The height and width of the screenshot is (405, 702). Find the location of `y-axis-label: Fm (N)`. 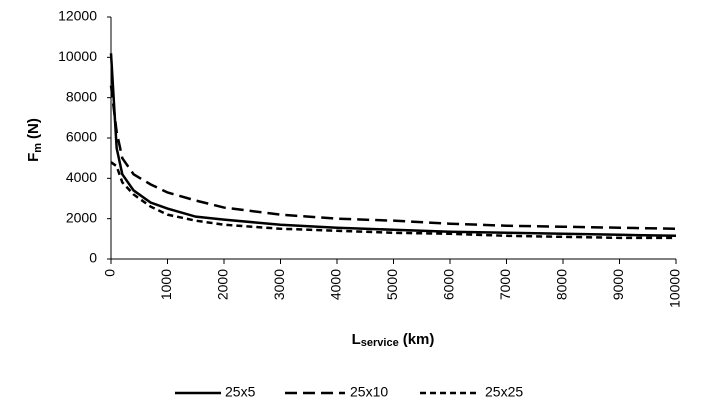

y-axis-label: Fm (N) is located at coordinates (34, 140).